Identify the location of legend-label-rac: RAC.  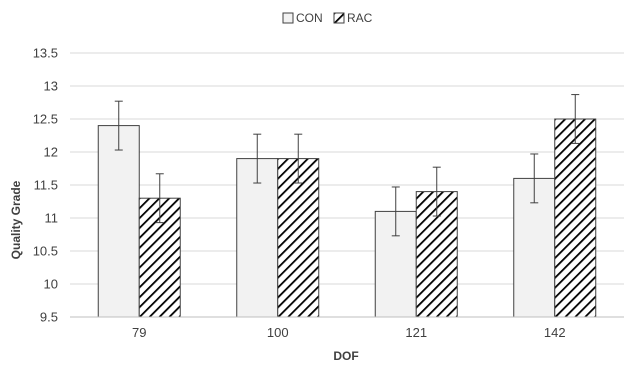
(360, 18).